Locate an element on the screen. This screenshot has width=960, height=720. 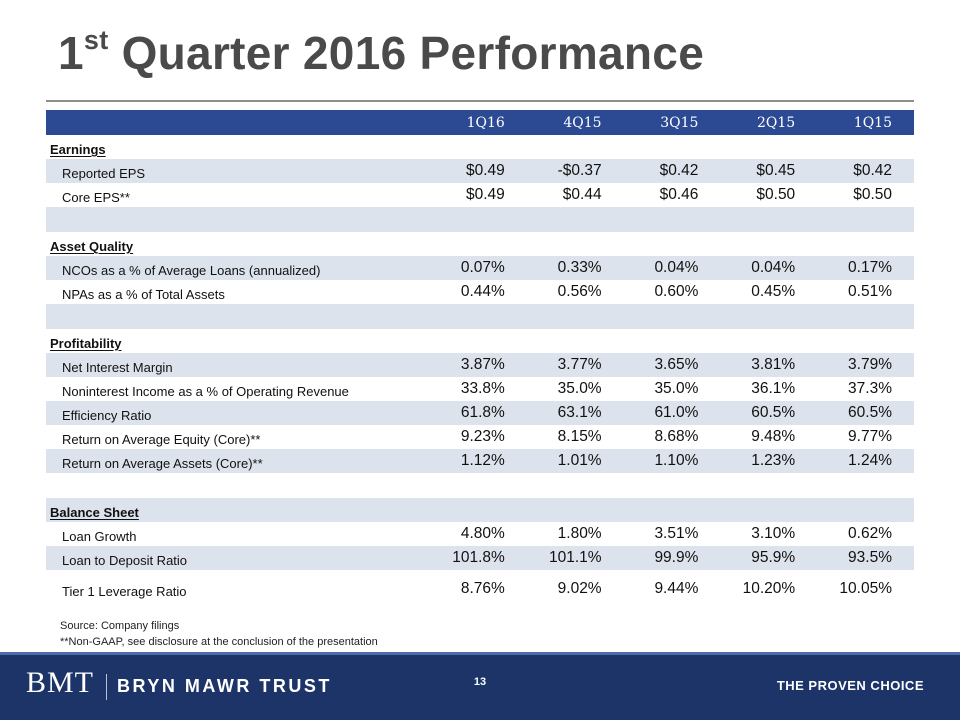
footer-band: BMT BRYN MAWR TRUST 13 THE PROVEN CHOICE is located at coordinates (480, 686).